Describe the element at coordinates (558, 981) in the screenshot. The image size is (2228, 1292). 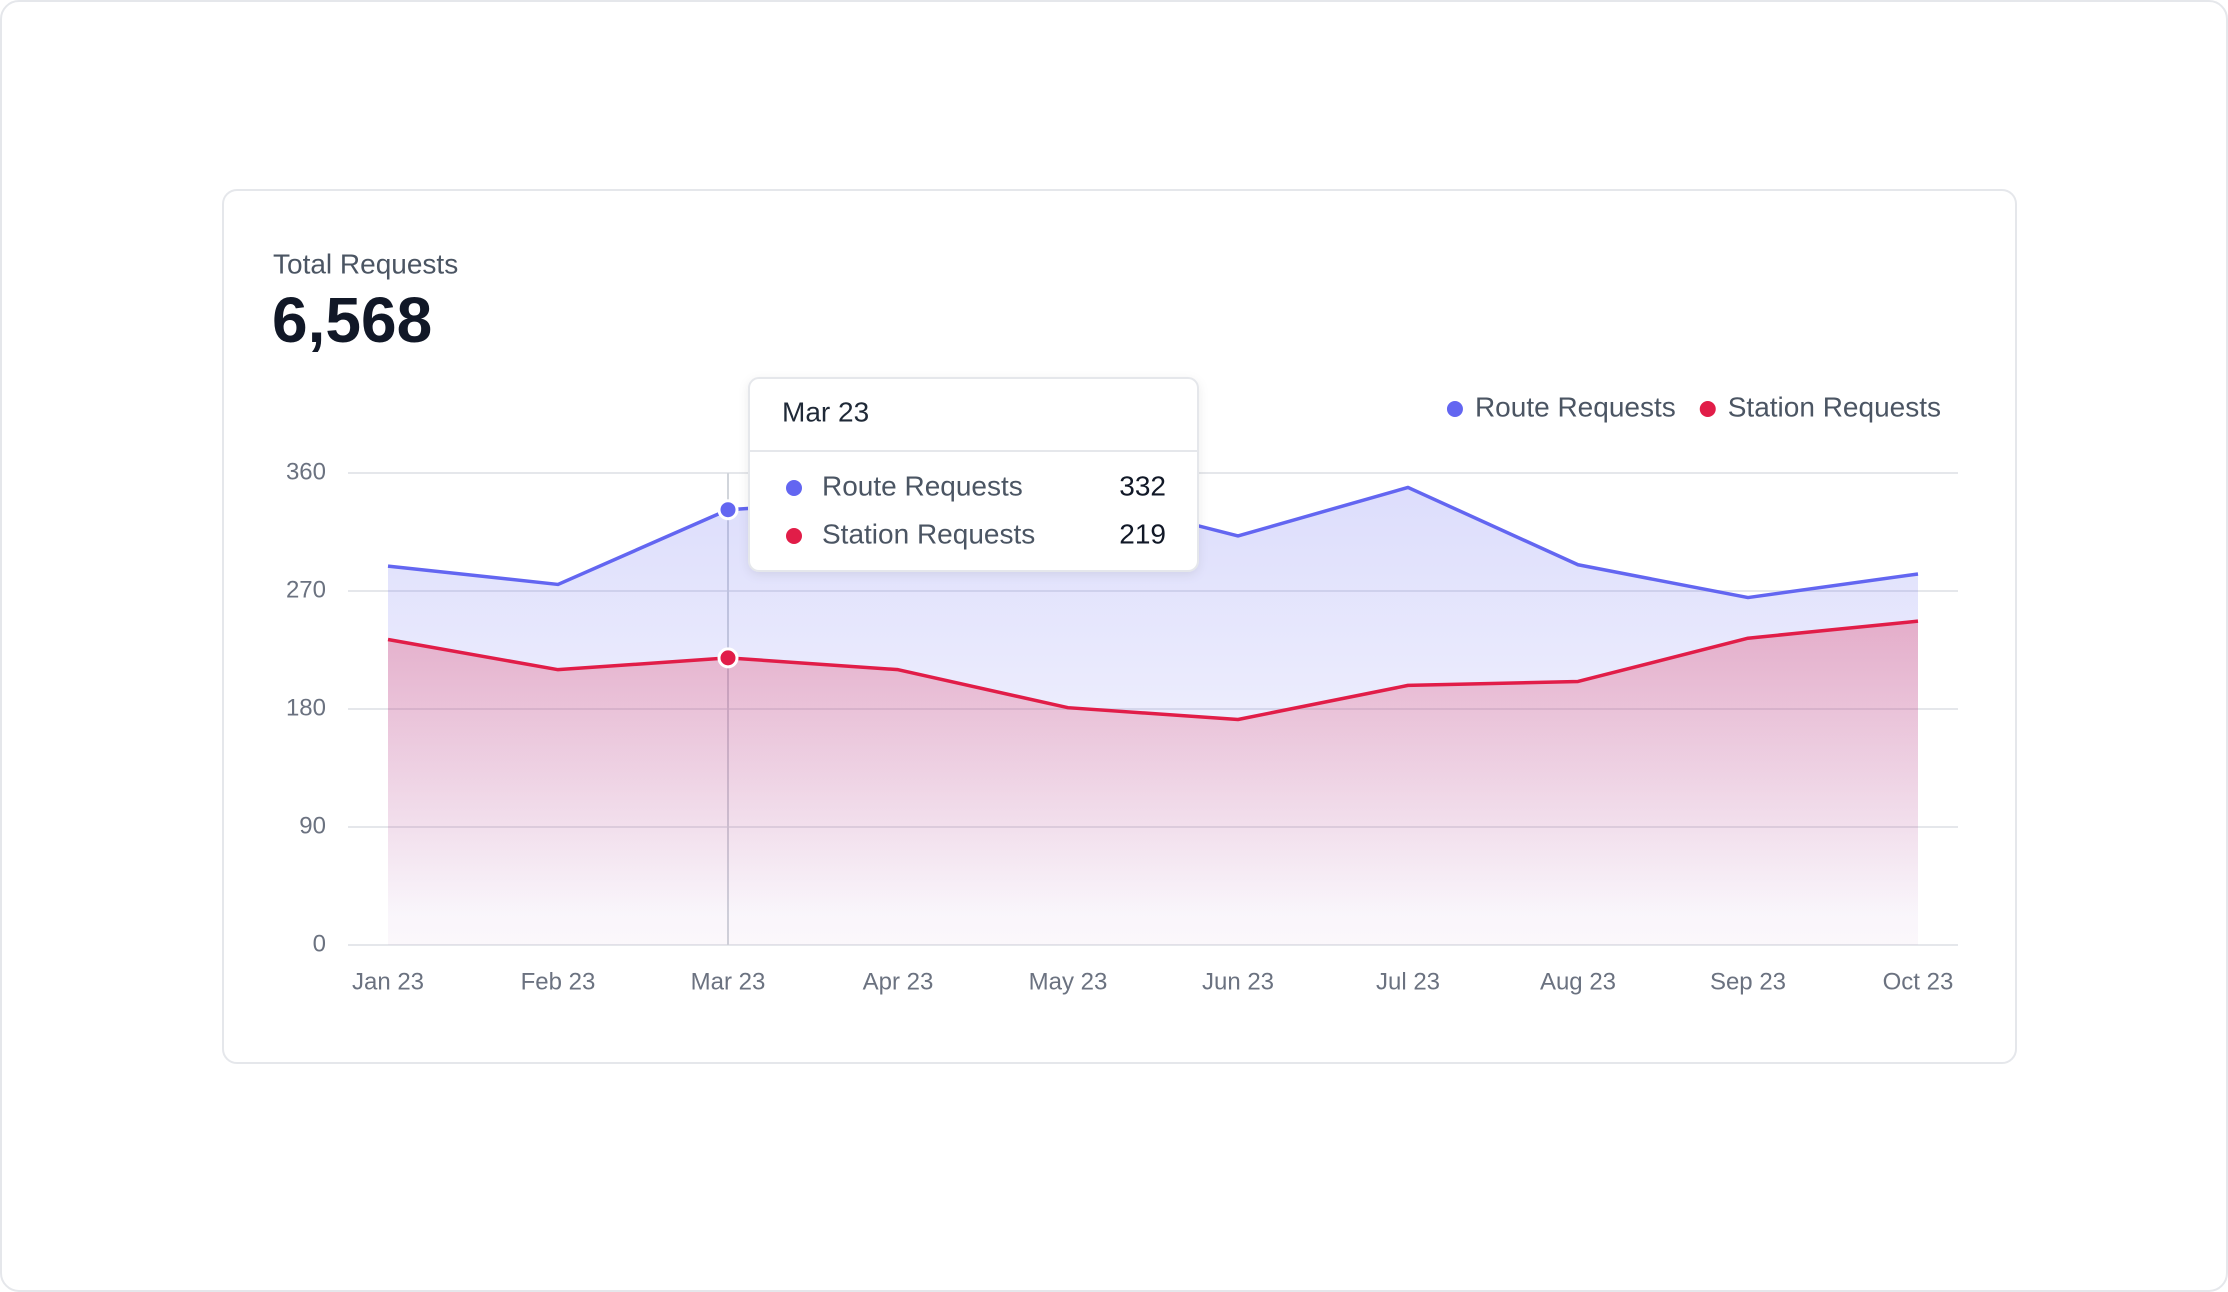
I see `x-tick-label: Feb 23` at that location.